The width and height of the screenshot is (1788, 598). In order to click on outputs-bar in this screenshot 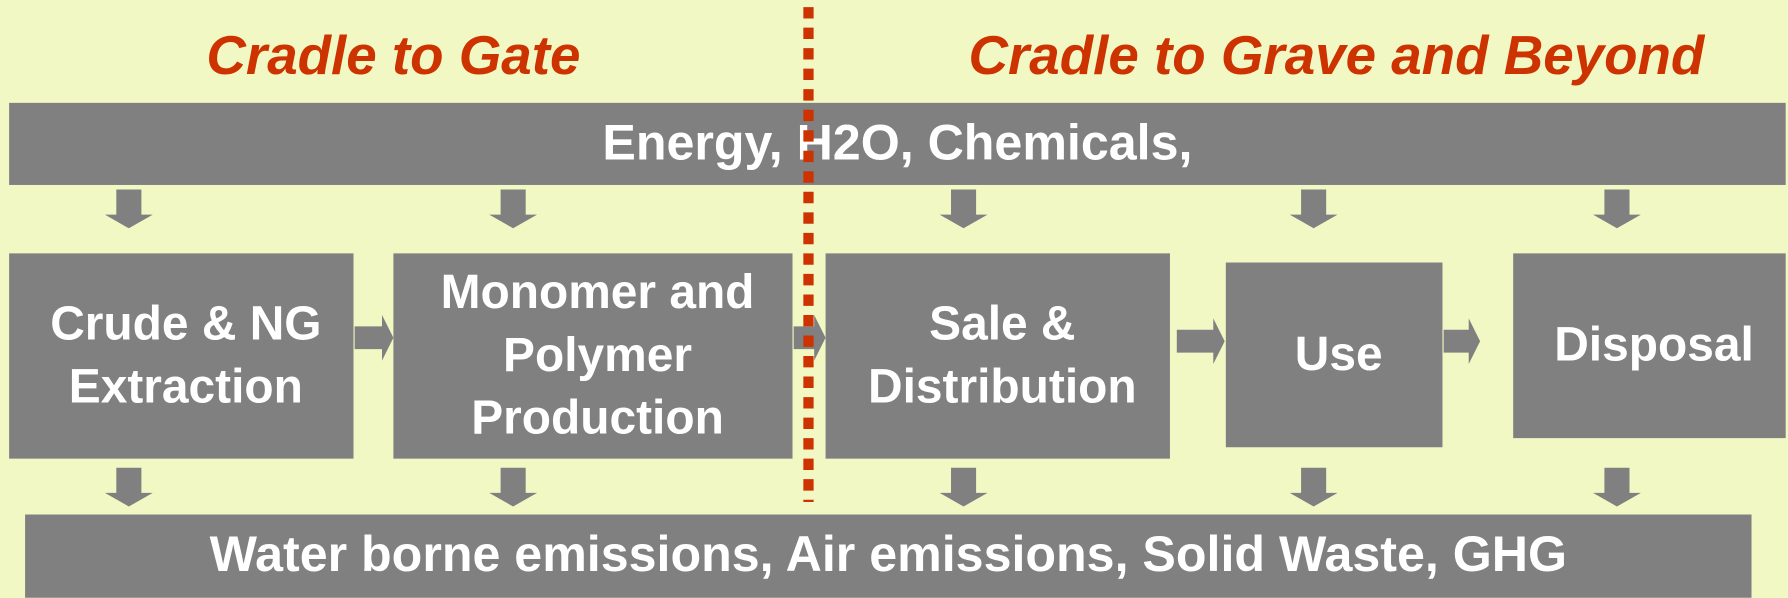, I will do `click(888, 556)`.